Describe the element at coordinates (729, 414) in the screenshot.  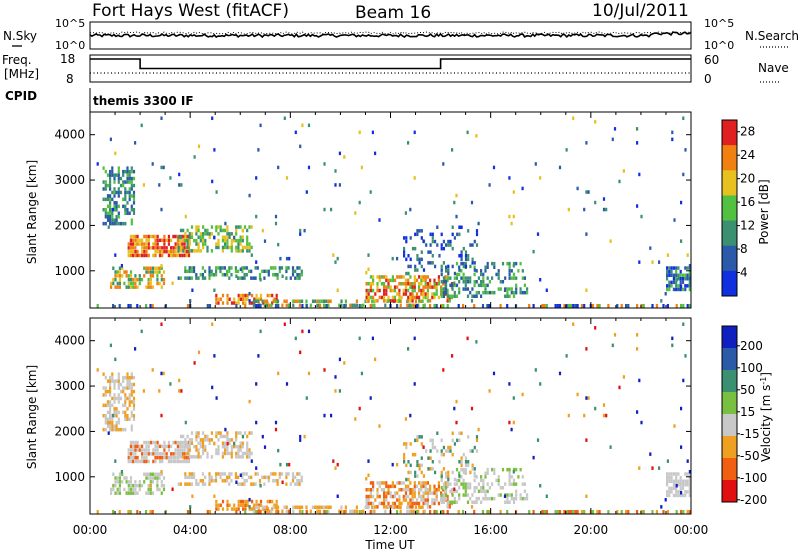
I see `velocity-colorbar-frame` at that location.